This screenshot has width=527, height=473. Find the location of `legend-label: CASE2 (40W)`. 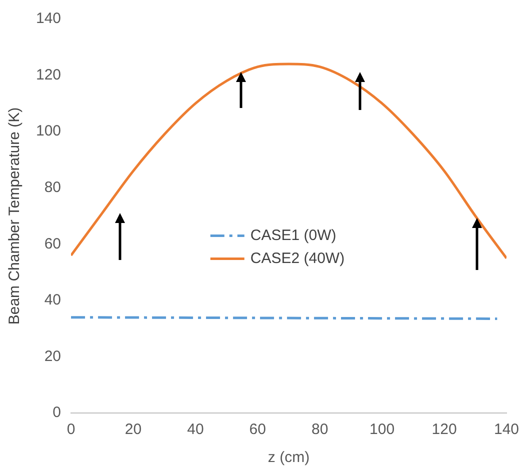

legend-label: CASE2 (40W) is located at coordinates (297, 258).